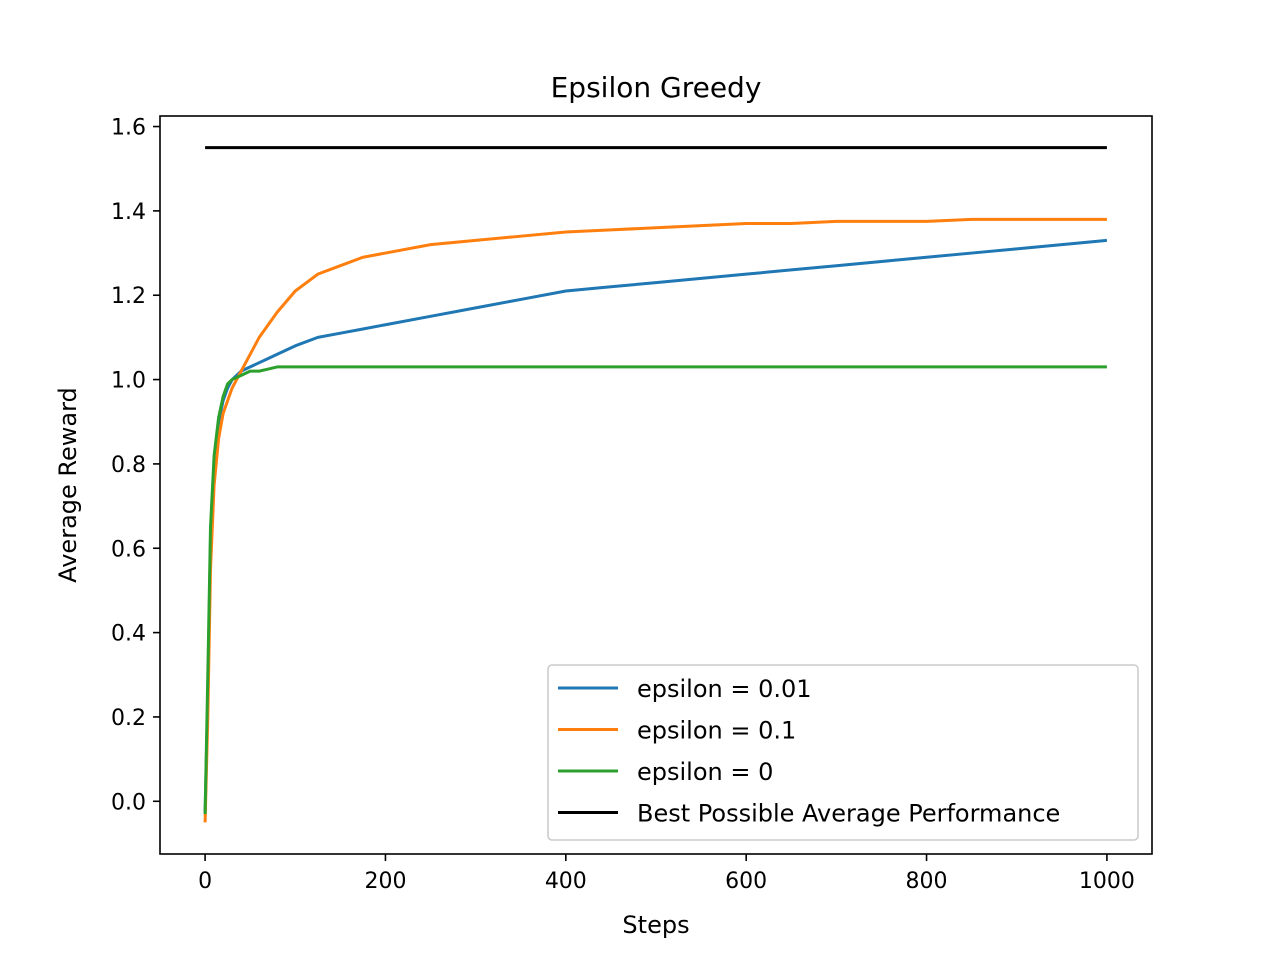  What do you see at coordinates (566, 881) in the screenshot?
I see `x-tick-label: 400` at bounding box center [566, 881].